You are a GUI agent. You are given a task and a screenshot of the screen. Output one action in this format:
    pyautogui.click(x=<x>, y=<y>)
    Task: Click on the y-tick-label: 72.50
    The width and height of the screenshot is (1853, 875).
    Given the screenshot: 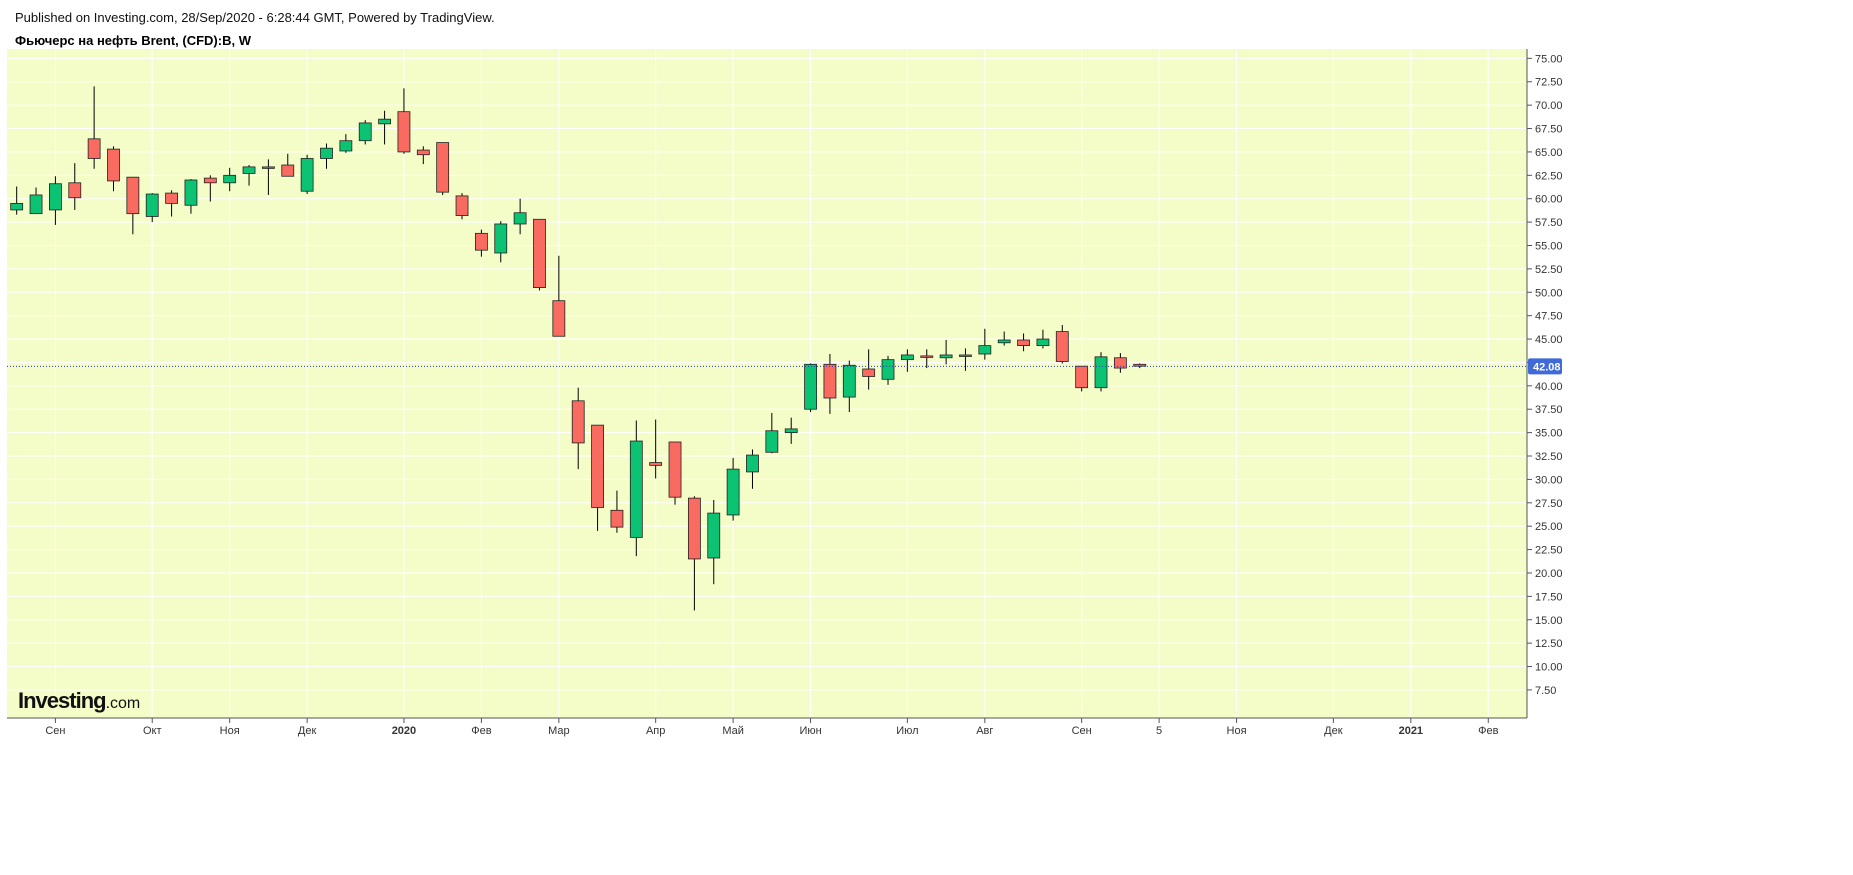 What is the action you would take?
    pyautogui.click(x=1549, y=83)
    